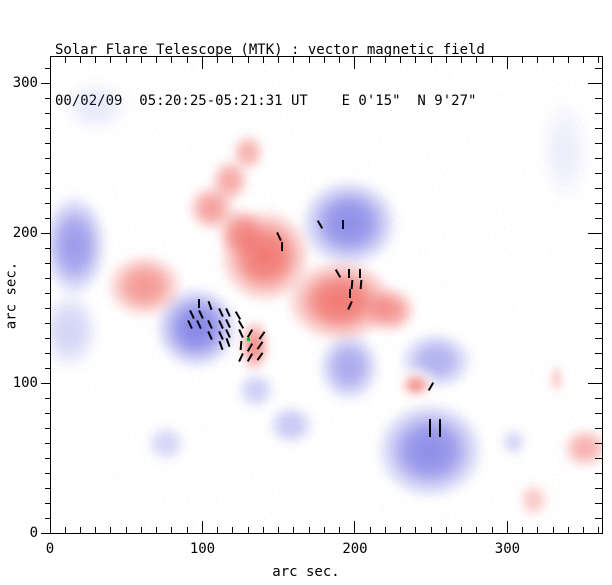  I want to click on y-tick-label: 300, so click(25, 83).